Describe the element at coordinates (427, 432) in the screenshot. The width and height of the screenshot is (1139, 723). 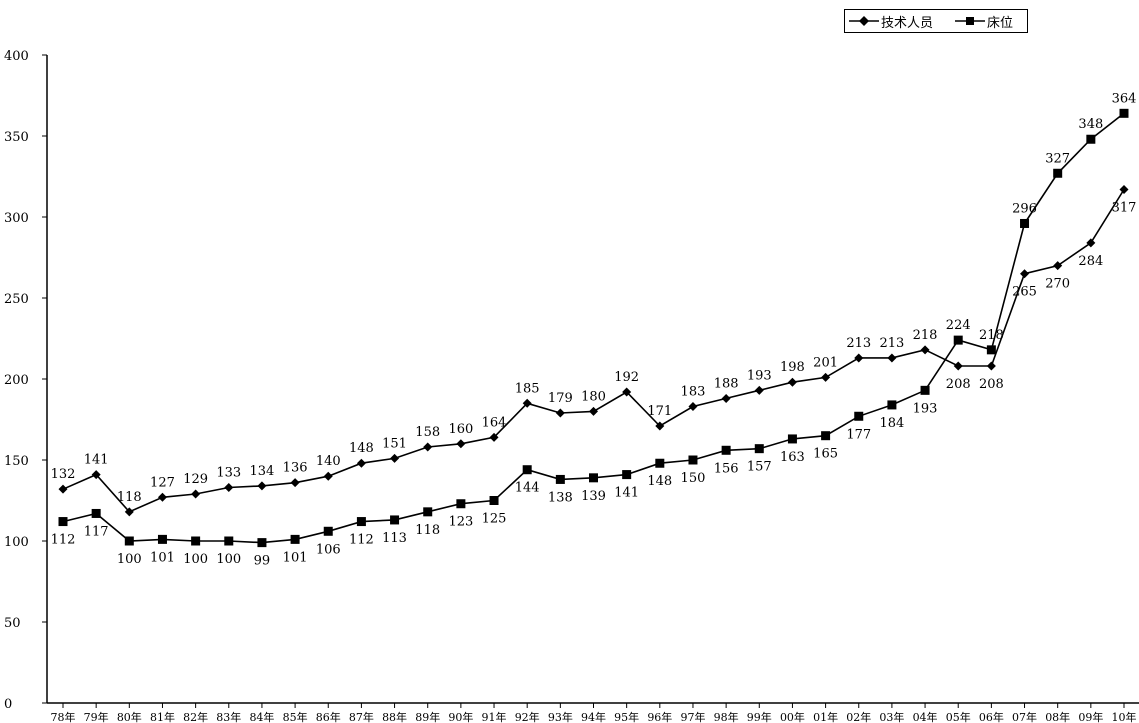
I see `data-label: 158` at that location.